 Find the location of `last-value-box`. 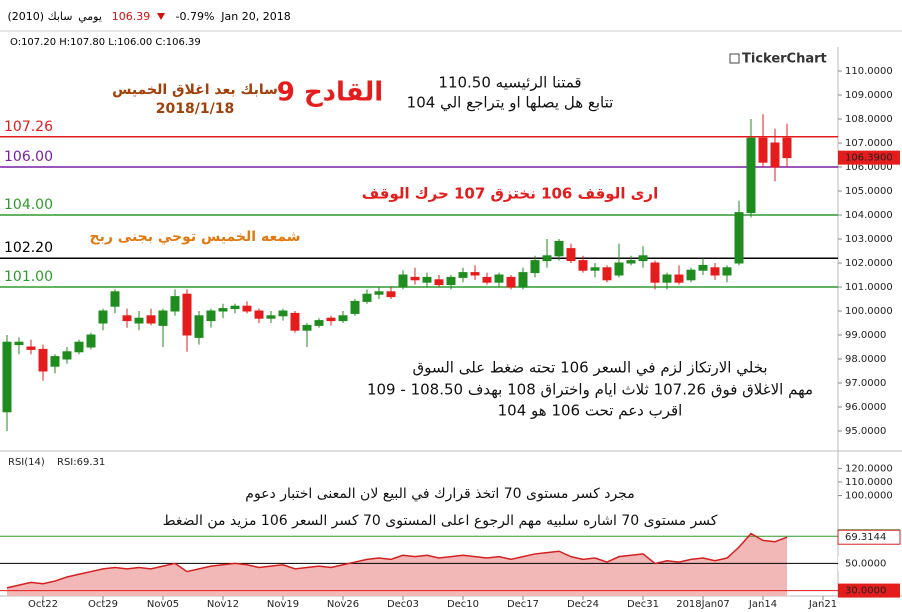

last-value-box is located at coordinates (869, 537).